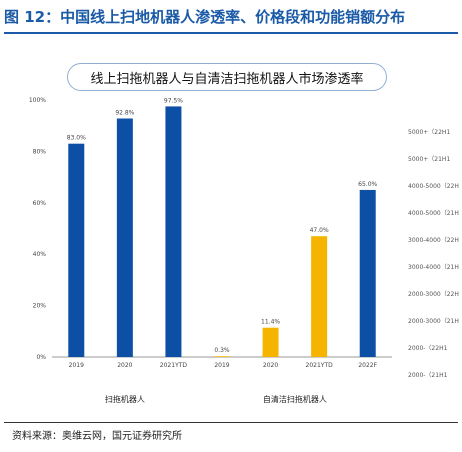  What do you see at coordinates (37, 100) in the screenshot?
I see `y-tick-label: 100%` at bounding box center [37, 100].